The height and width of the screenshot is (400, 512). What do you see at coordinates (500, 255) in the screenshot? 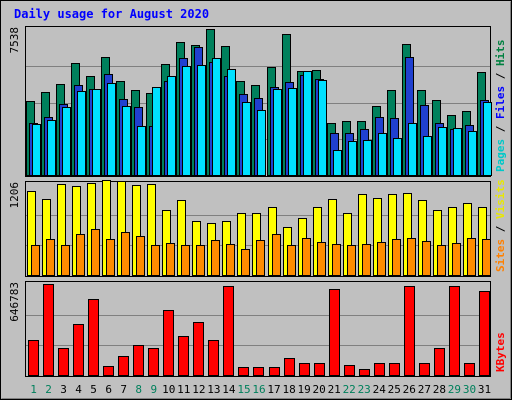
I see `legend-entry: Sites` at bounding box center [500, 255].